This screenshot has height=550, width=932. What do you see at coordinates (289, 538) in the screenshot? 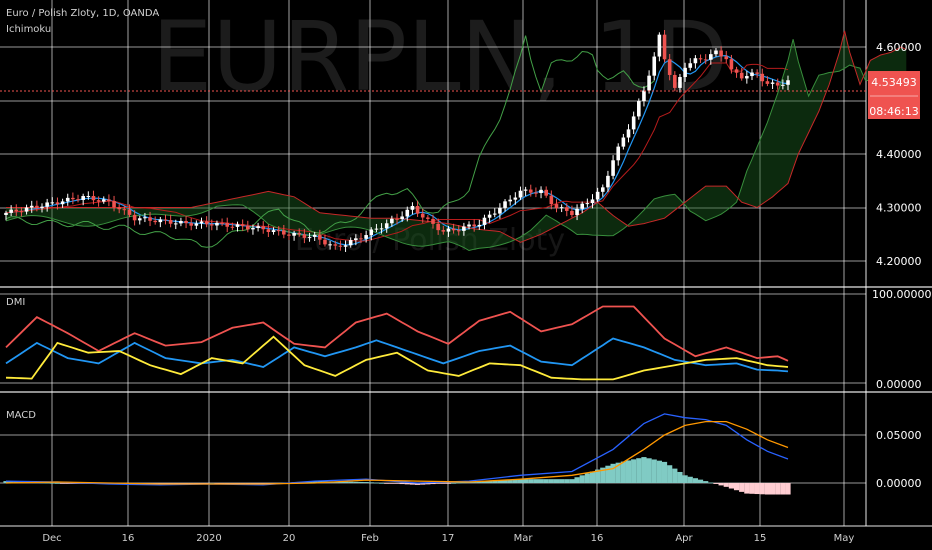
I see `time-axis-label: 20` at bounding box center [289, 538].